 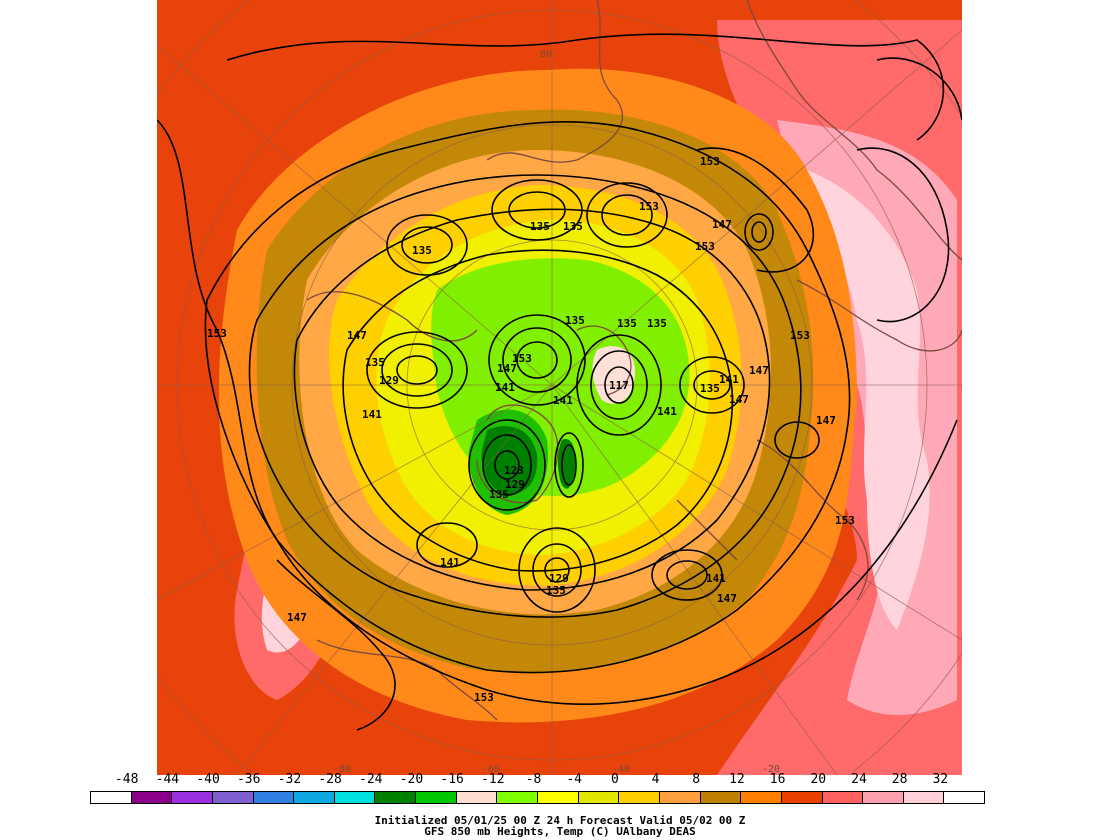 I want to click on contour-label: 123, so click(x=514, y=470).